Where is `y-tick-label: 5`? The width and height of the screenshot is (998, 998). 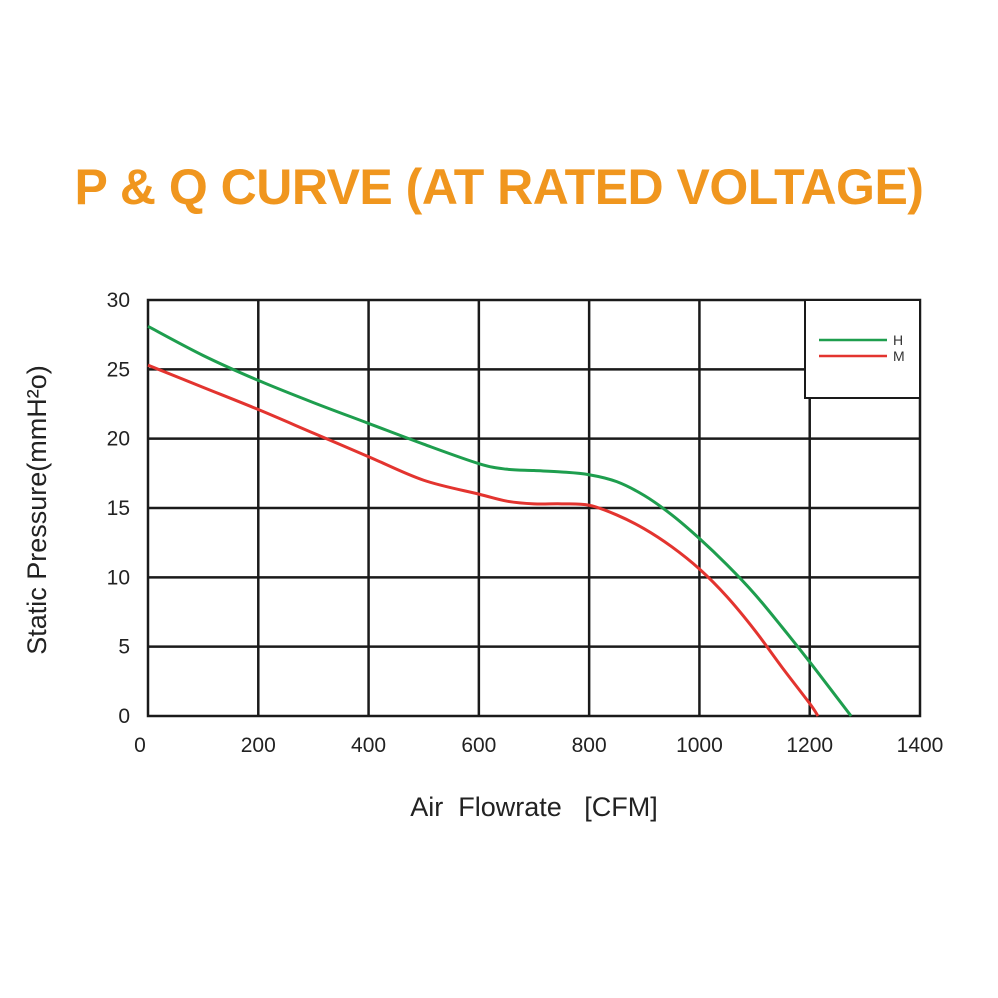 y-tick-label: 5 is located at coordinates (124, 647).